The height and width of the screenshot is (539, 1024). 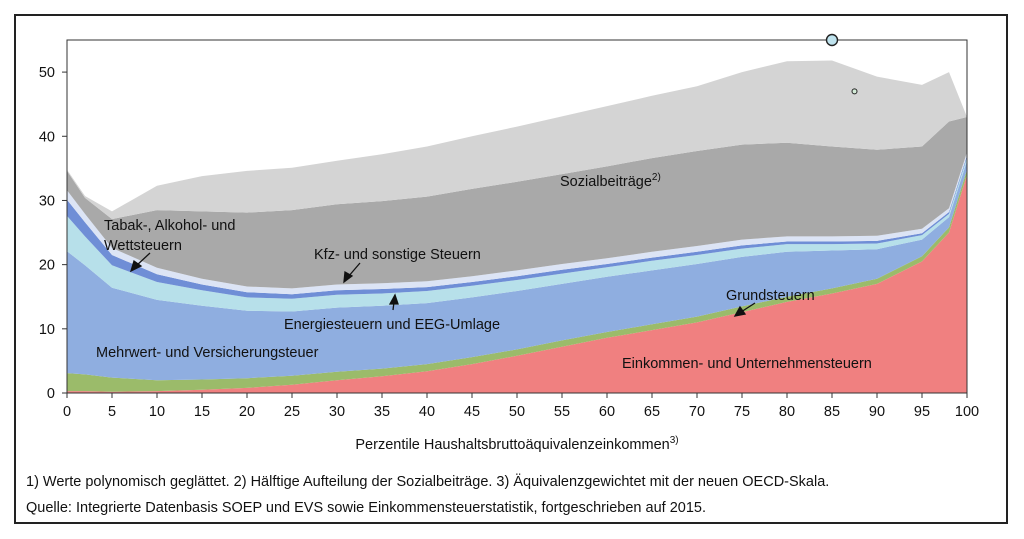 What do you see at coordinates (47, 266) in the screenshot?
I see `y-tick-label: 20` at bounding box center [47, 266].